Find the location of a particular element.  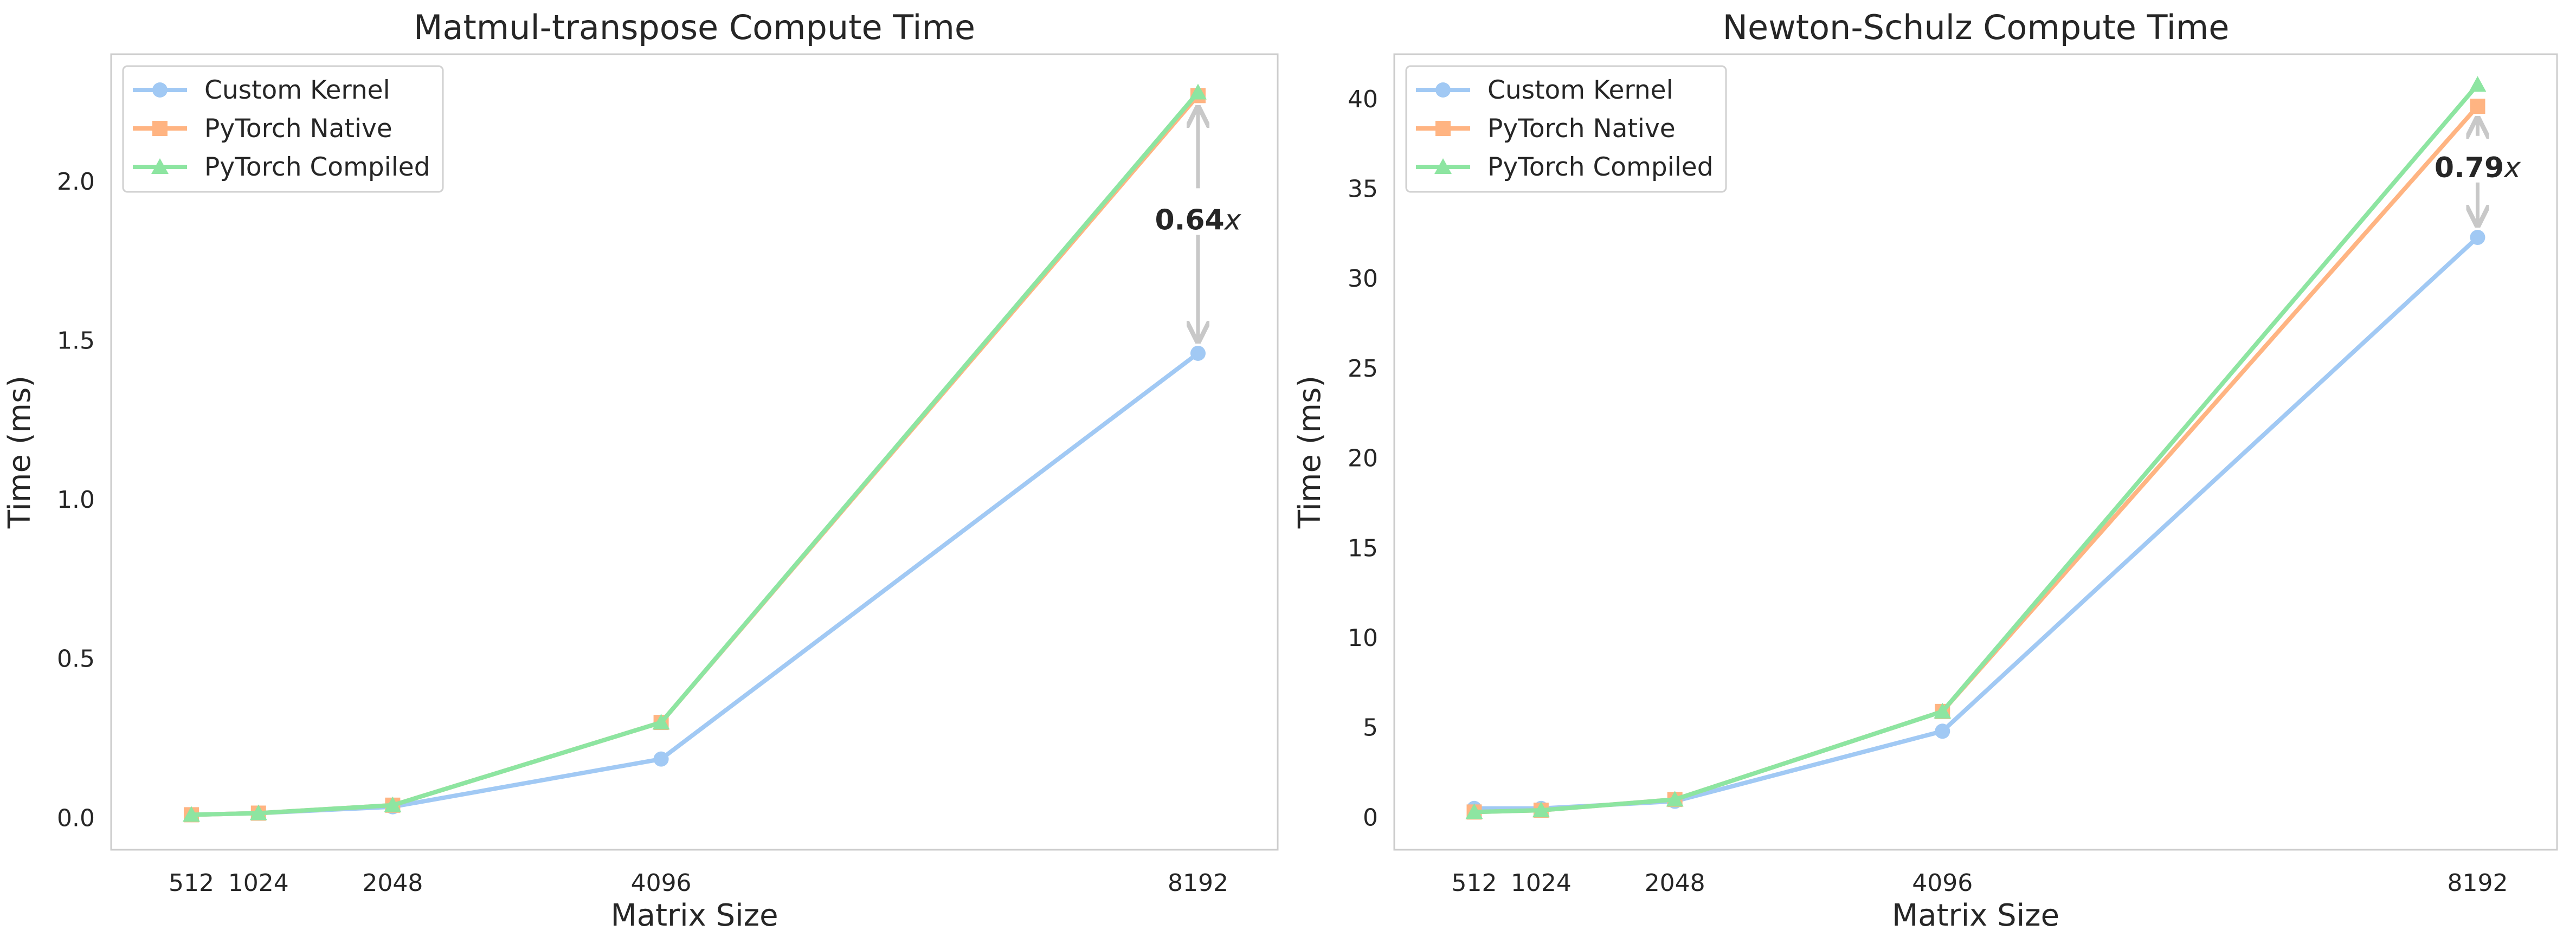

y-tick-label: 1.0 is located at coordinates (76, 500).